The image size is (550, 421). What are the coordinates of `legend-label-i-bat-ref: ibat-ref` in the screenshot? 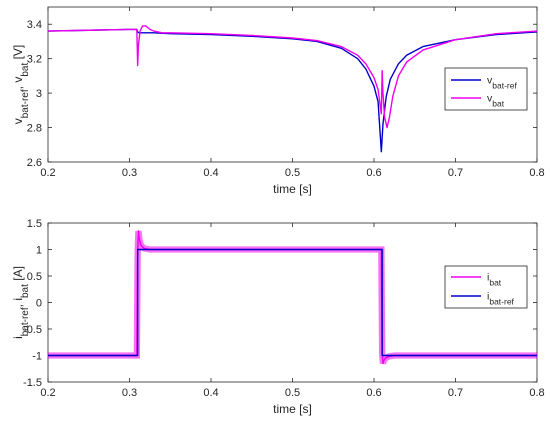 It's located at (501, 299).